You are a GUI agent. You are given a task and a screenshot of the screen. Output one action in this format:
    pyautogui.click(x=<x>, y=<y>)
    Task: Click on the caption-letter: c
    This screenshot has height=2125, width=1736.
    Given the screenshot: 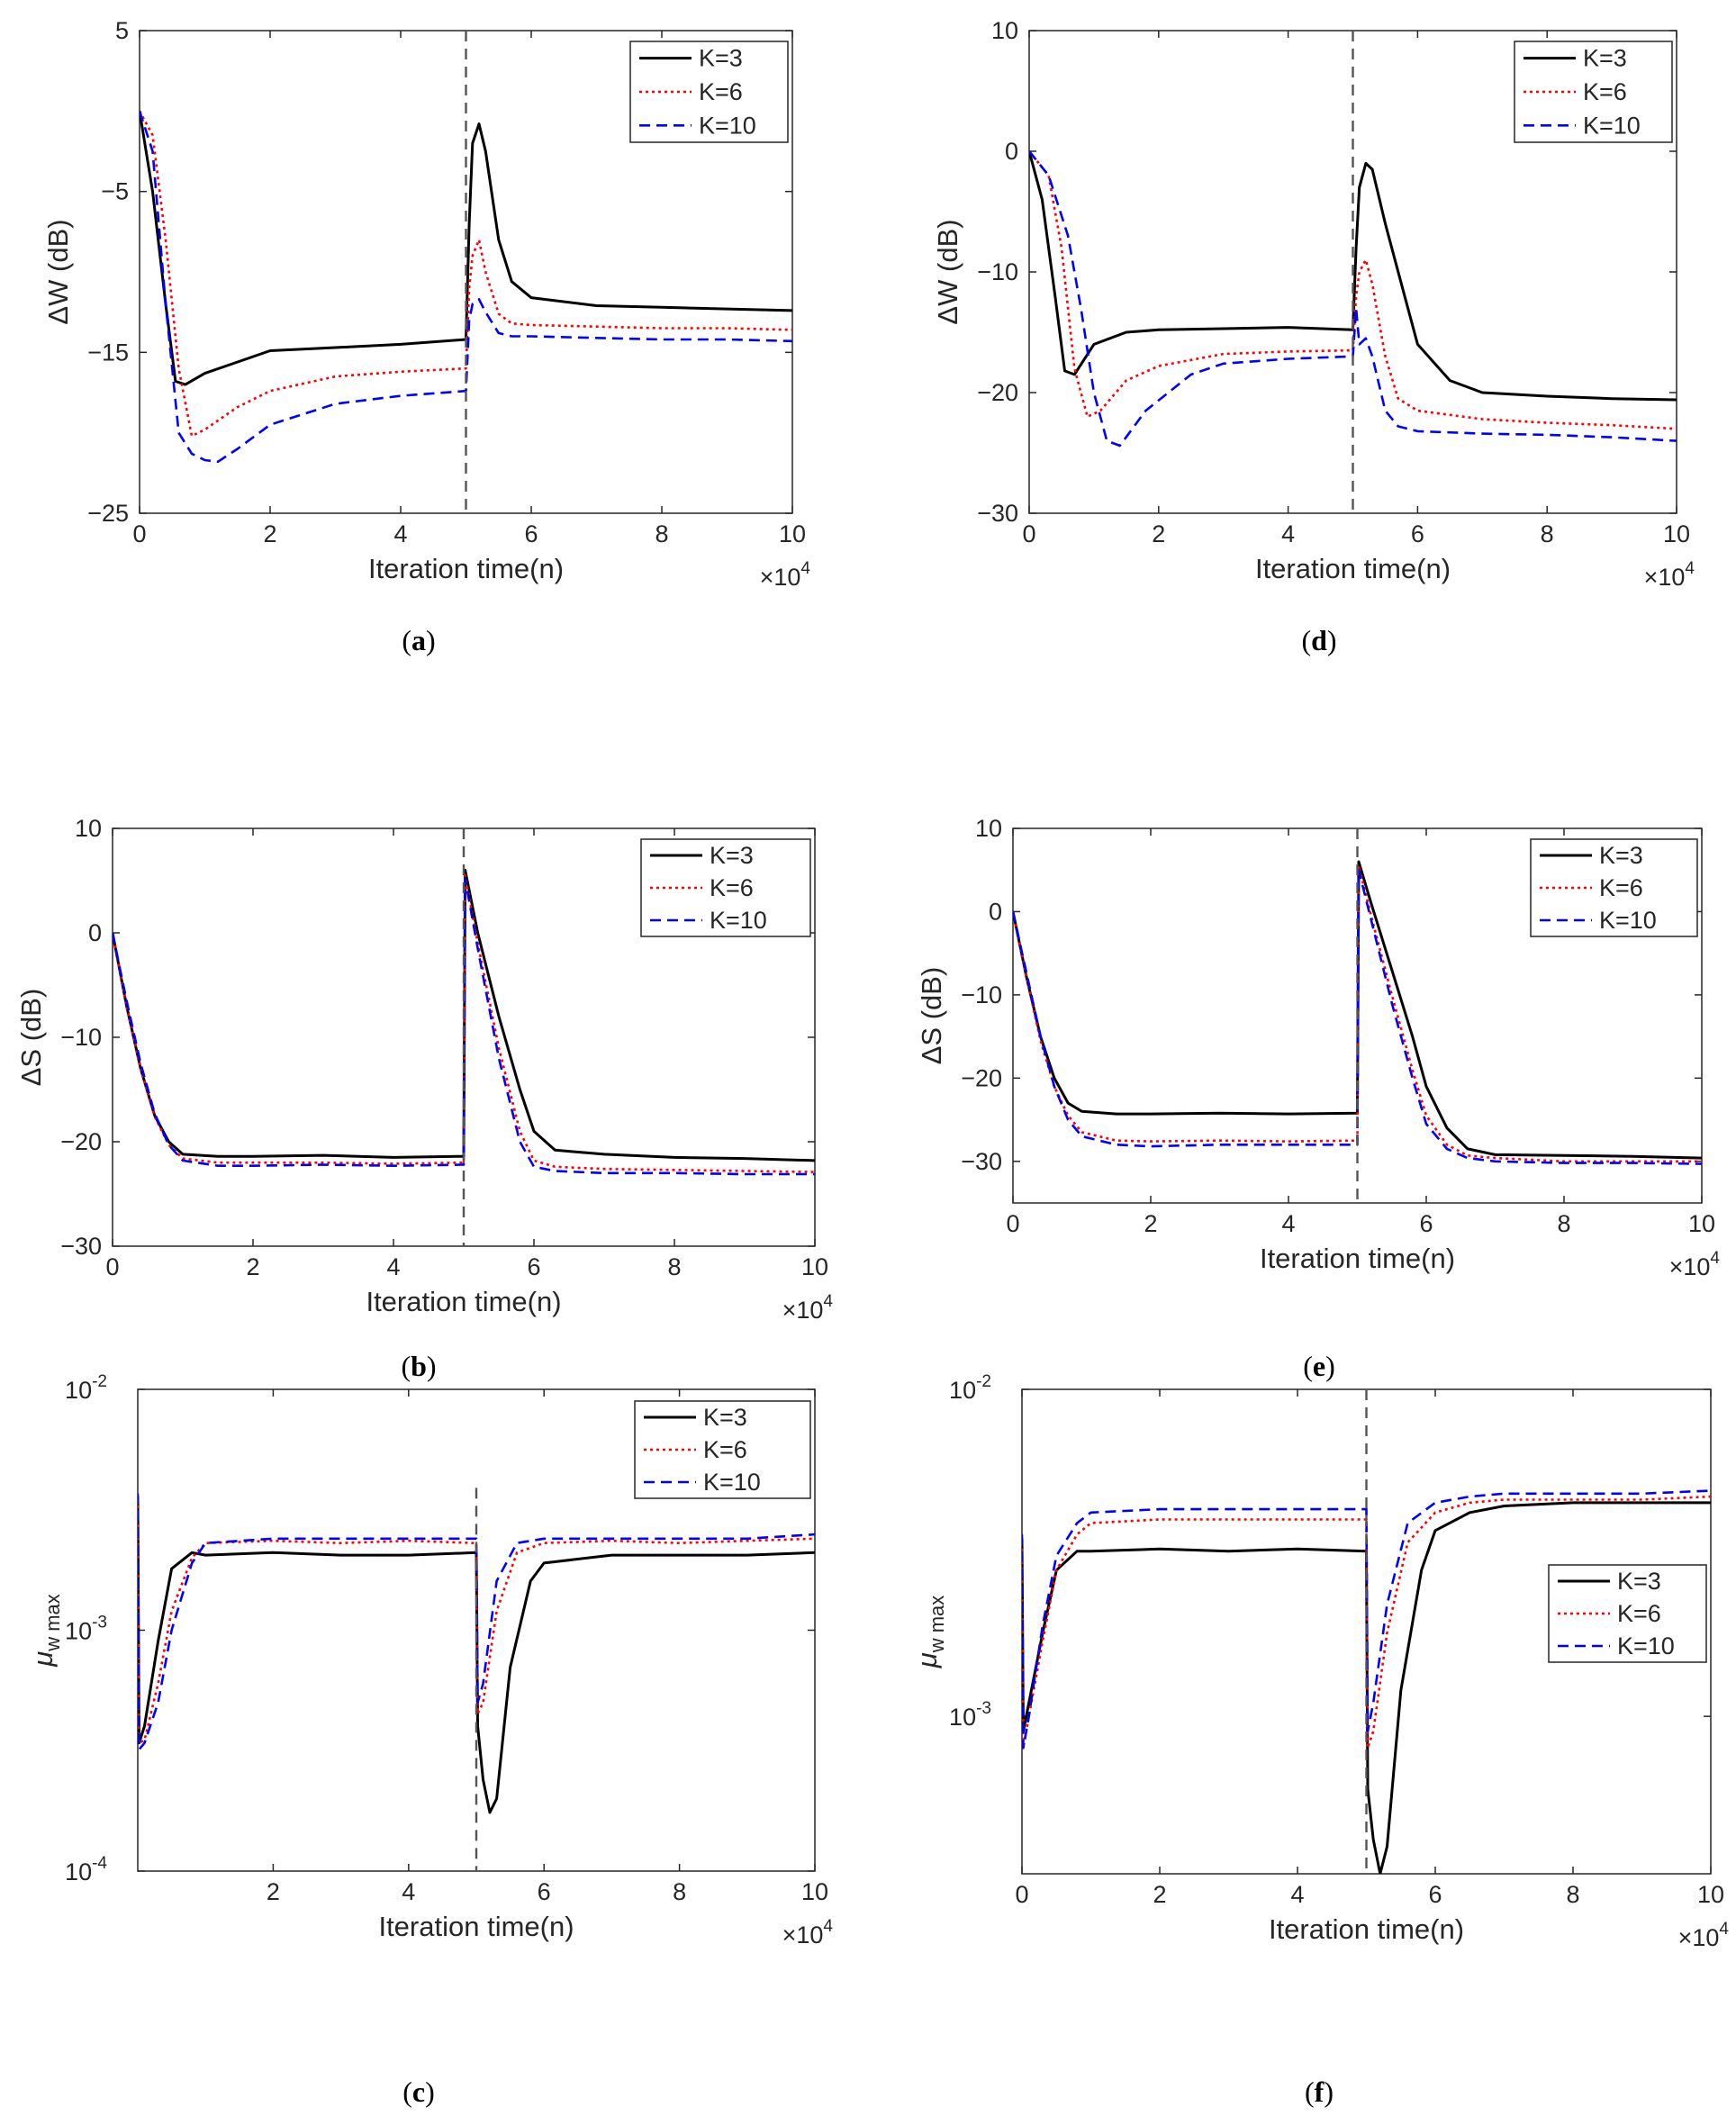 What is the action you would take?
    pyautogui.click(x=418, y=2092)
    